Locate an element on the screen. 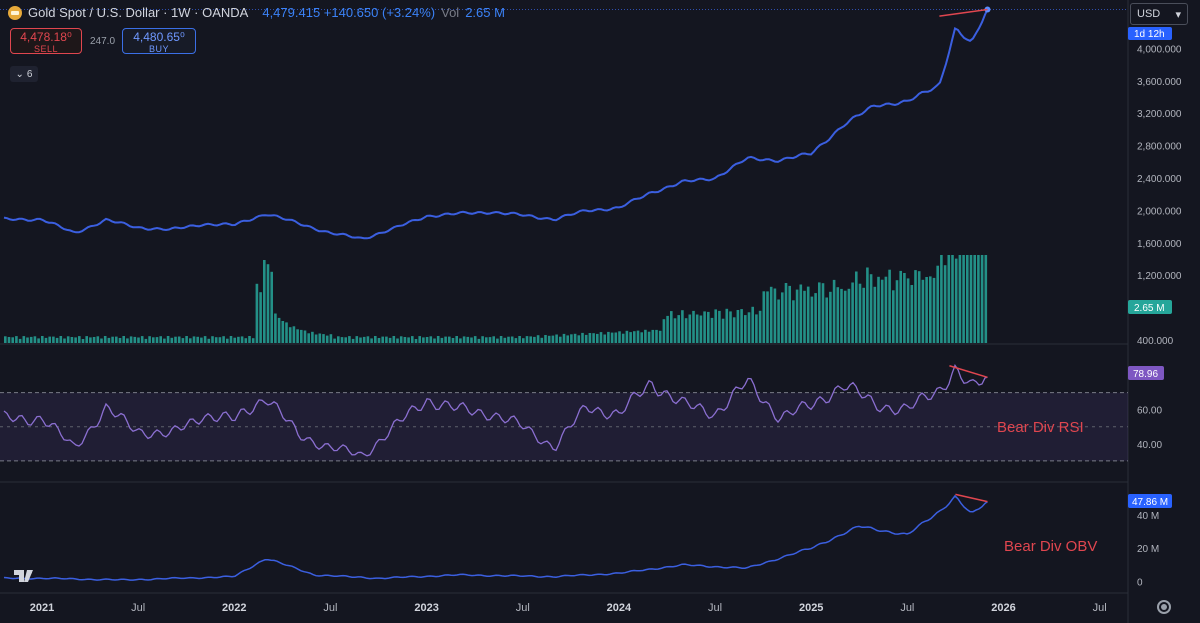 Image resolution: width=1200 pixels, height=623 pixels. obv-series-line is located at coordinates (495, 537).